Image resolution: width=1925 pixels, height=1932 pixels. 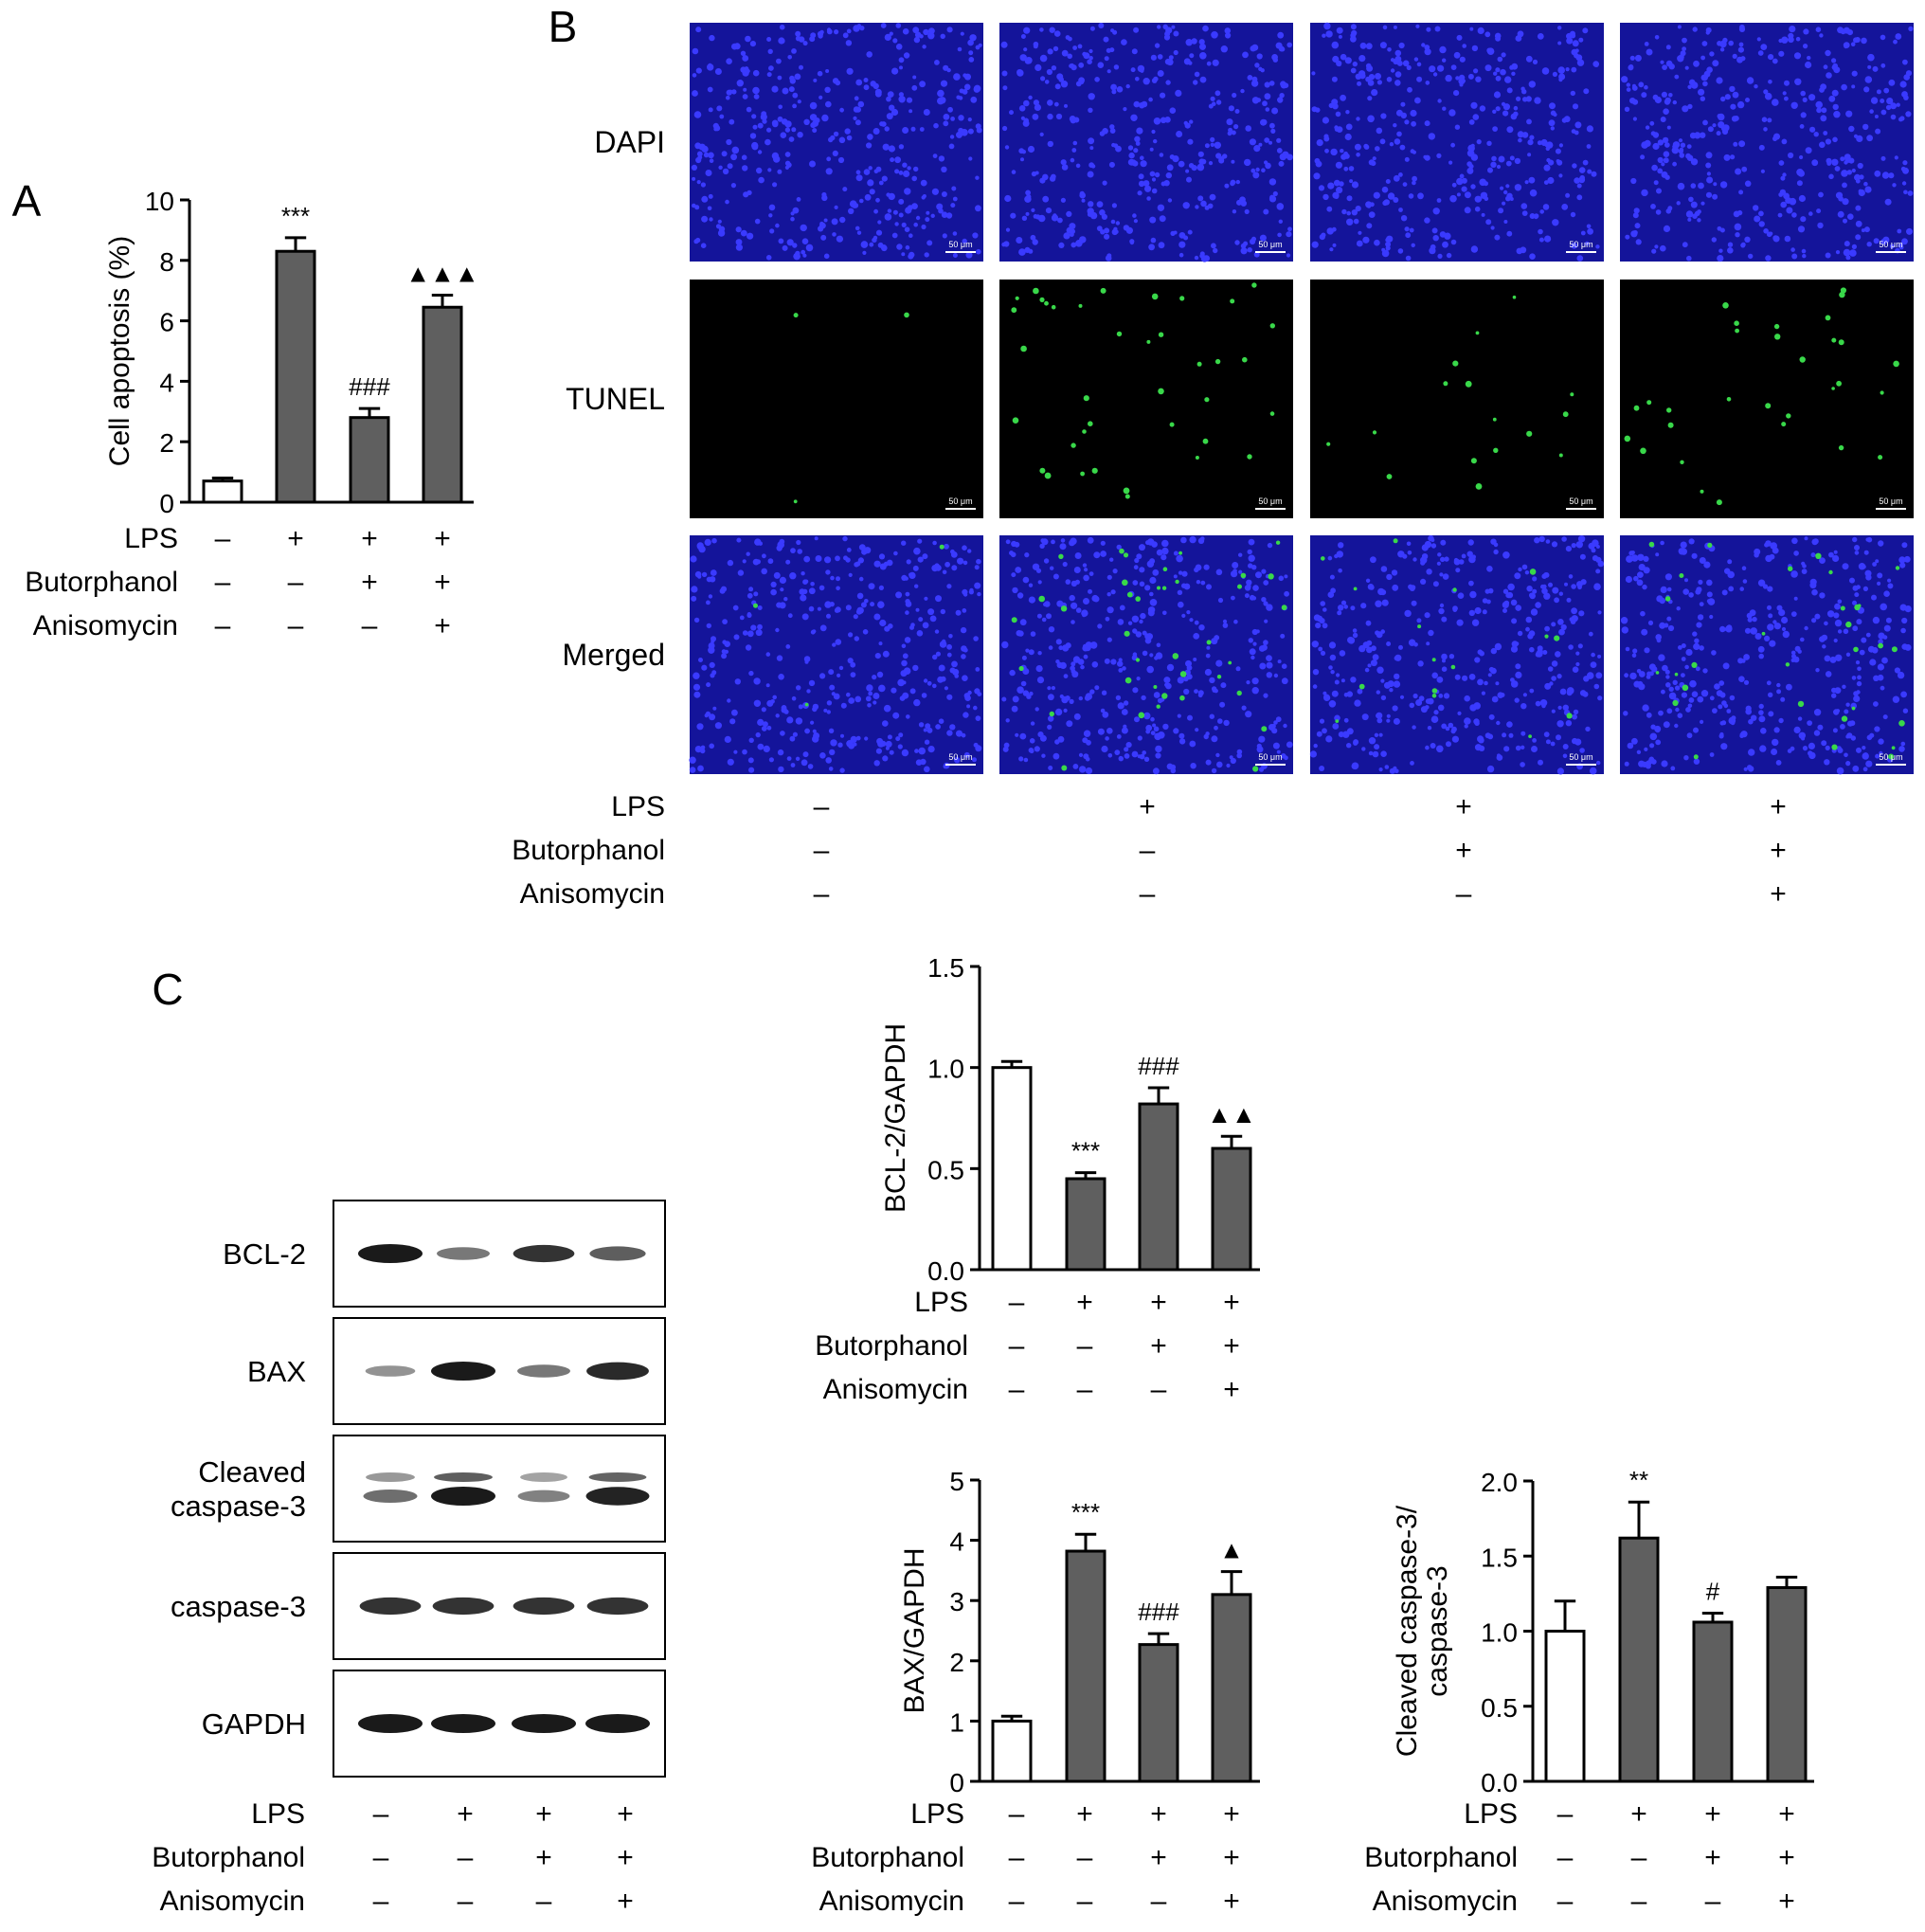 What do you see at coordinates (1148, 894) in the screenshot?
I see `microscopy-treatment-sign-anisomycin-2: –` at bounding box center [1148, 894].